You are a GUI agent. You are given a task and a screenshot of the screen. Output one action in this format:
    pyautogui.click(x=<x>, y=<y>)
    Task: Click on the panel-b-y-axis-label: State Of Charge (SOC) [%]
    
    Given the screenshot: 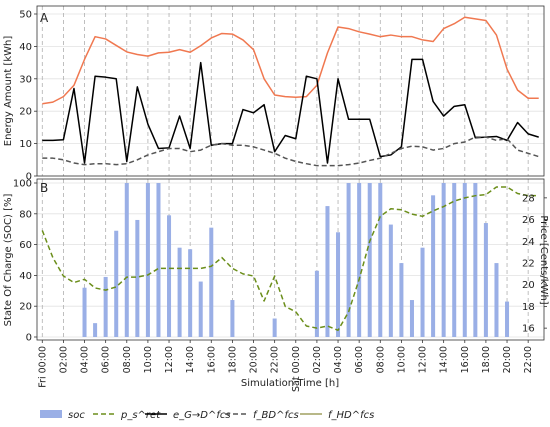 What is the action you would take?
    pyautogui.click(x=8, y=260)
    